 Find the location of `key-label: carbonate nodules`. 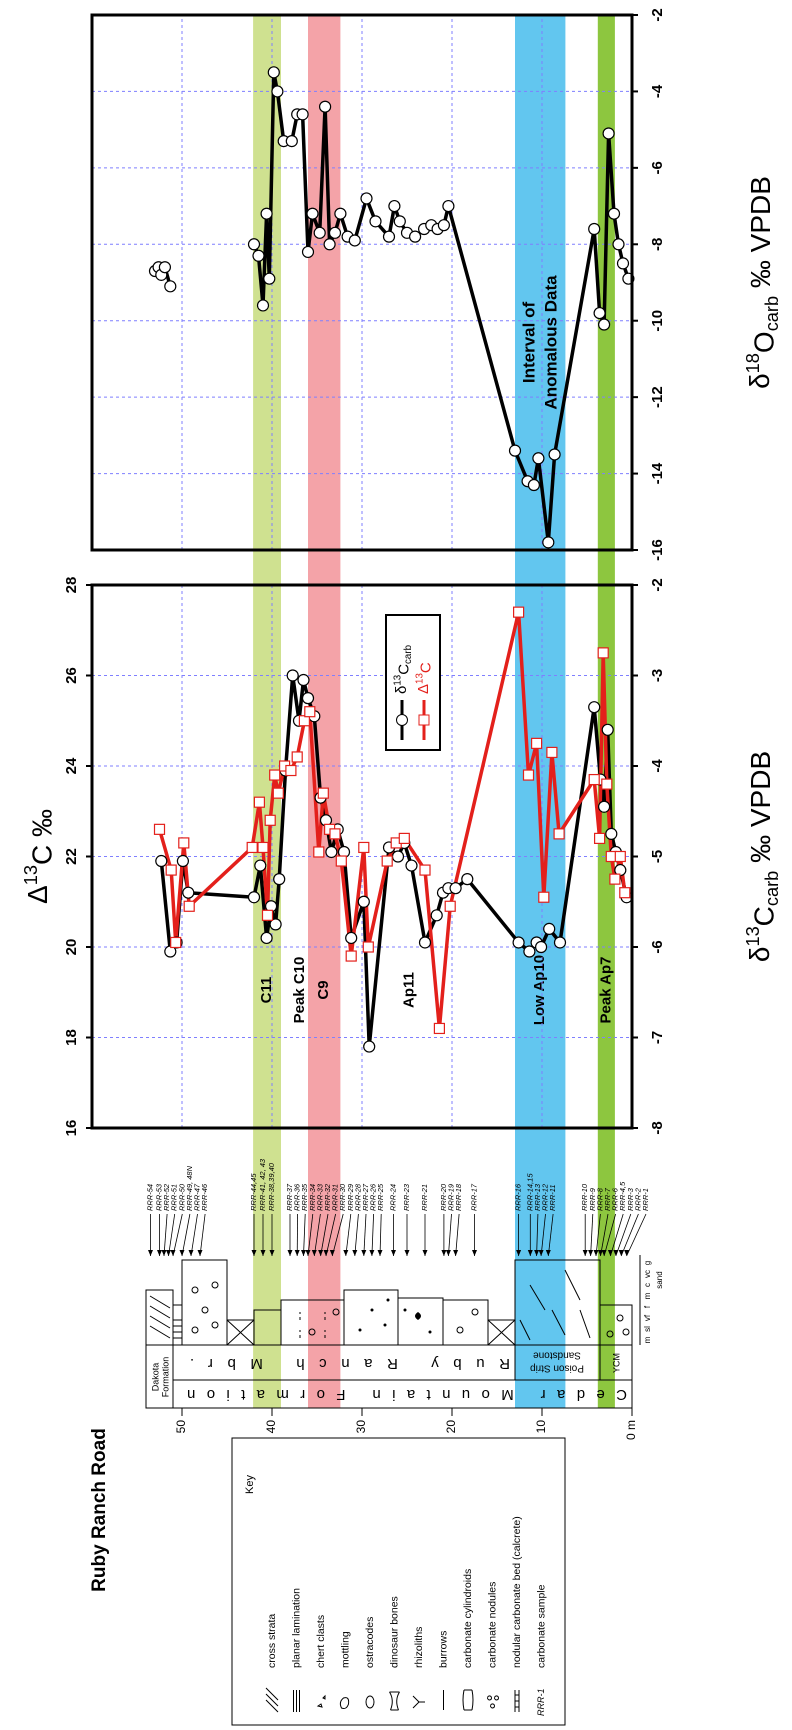

key-label: carbonate nodules is located at coordinates (492, 1625).